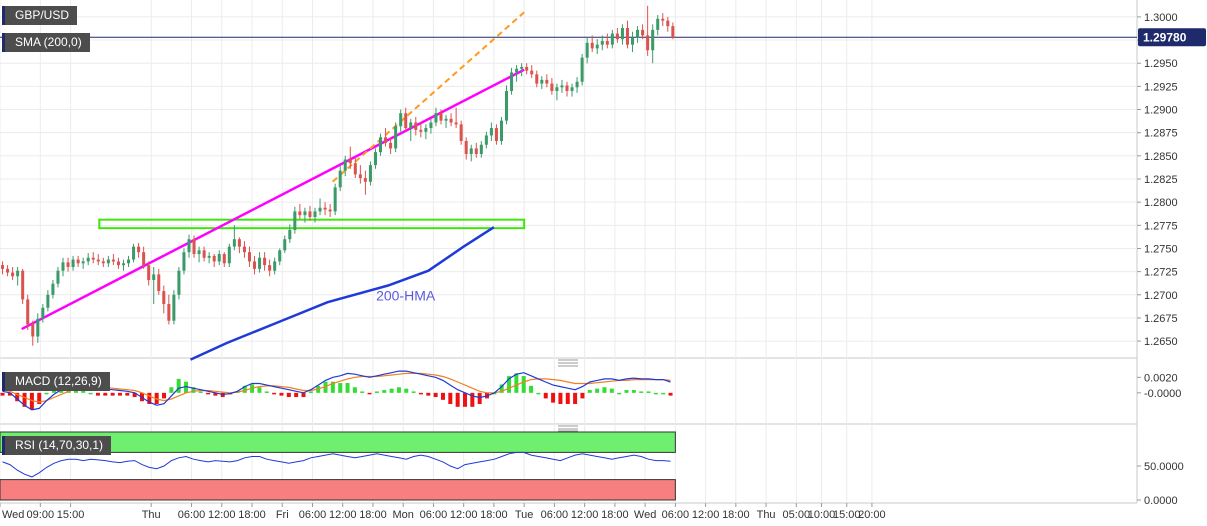 The height and width of the screenshot is (526, 1207). I want to click on rsi-tick-label: 0.0000, so click(1161, 501).